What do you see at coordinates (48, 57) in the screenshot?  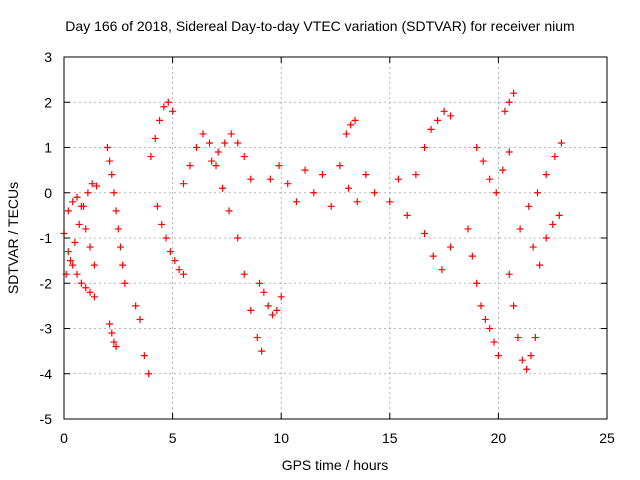 I see `y-tick-label: 3` at bounding box center [48, 57].